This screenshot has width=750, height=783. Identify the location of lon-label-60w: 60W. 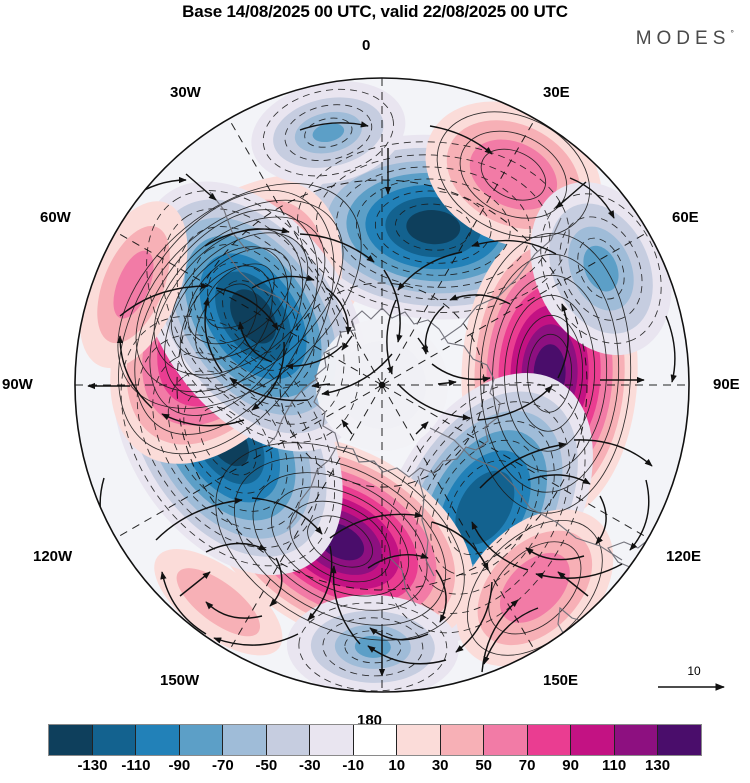
(55, 217).